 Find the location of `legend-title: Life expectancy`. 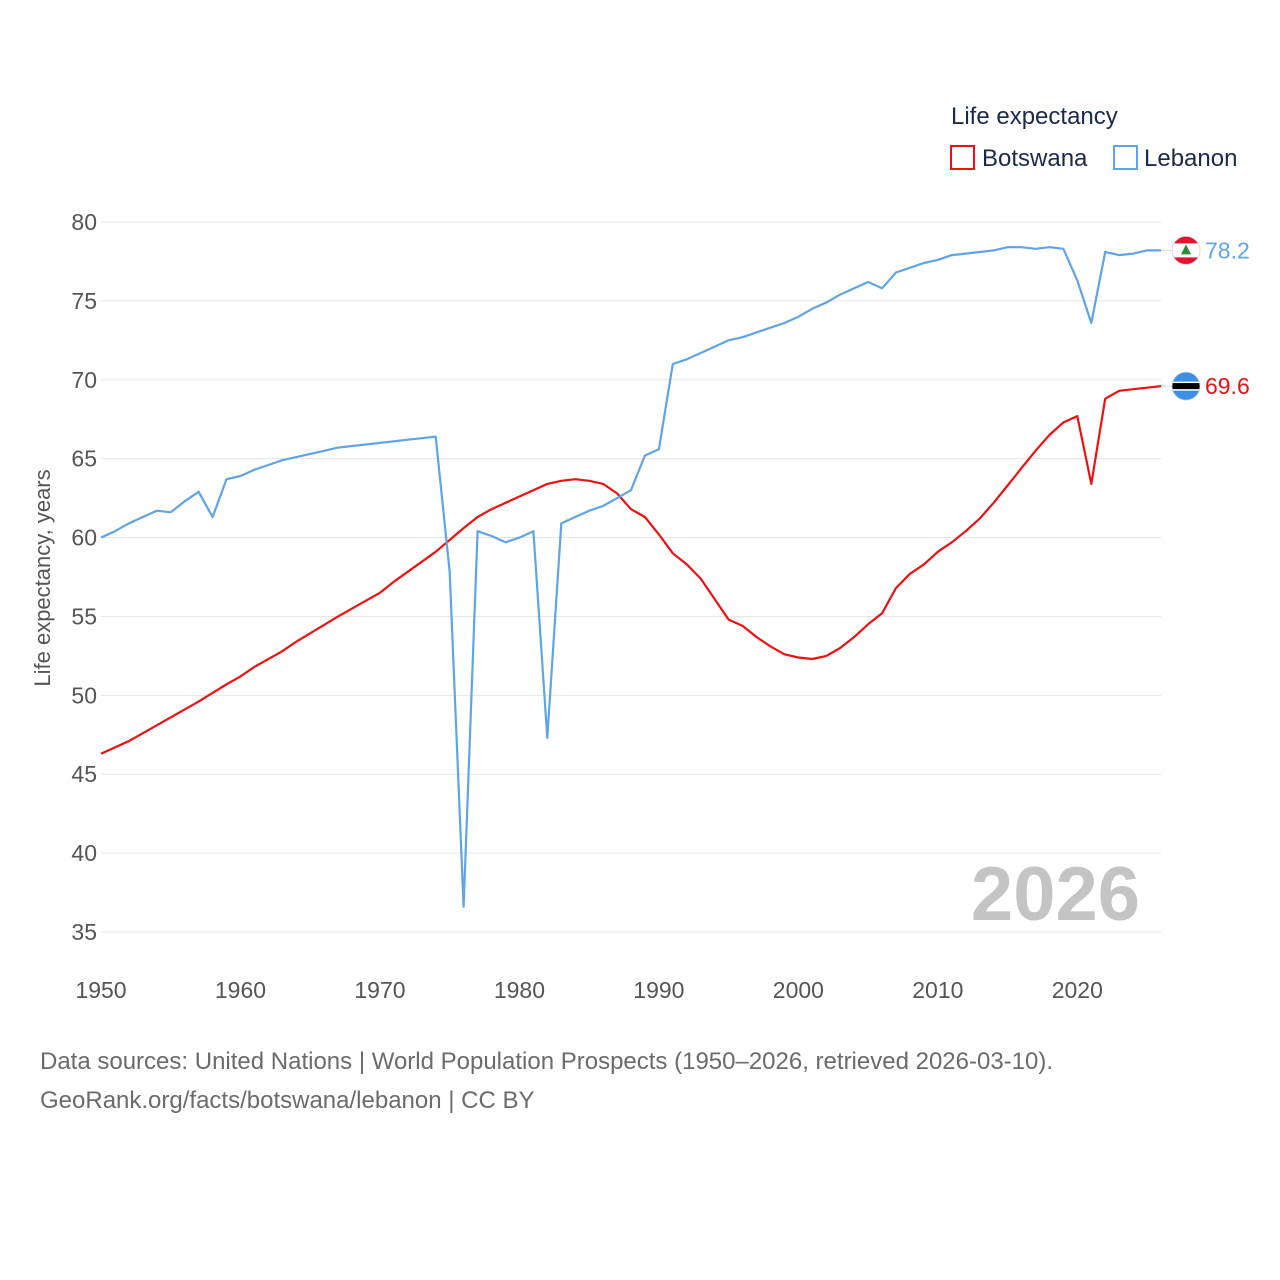

legend-title: Life expectancy is located at coordinates (1034, 116).